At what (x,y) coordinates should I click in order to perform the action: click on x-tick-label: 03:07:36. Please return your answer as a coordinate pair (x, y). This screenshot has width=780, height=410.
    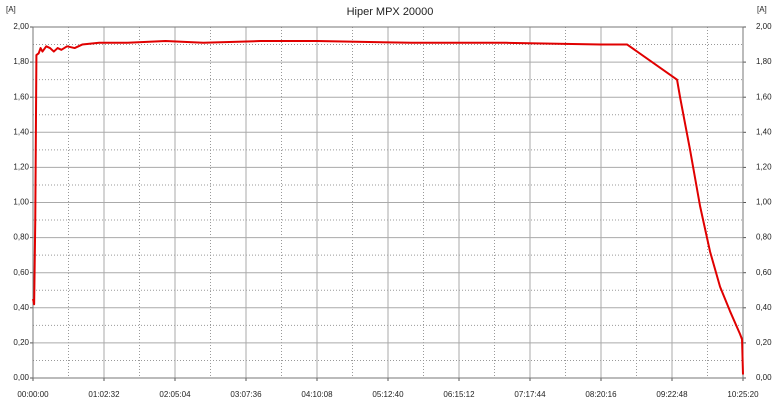
    Looking at the image, I should click on (246, 394).